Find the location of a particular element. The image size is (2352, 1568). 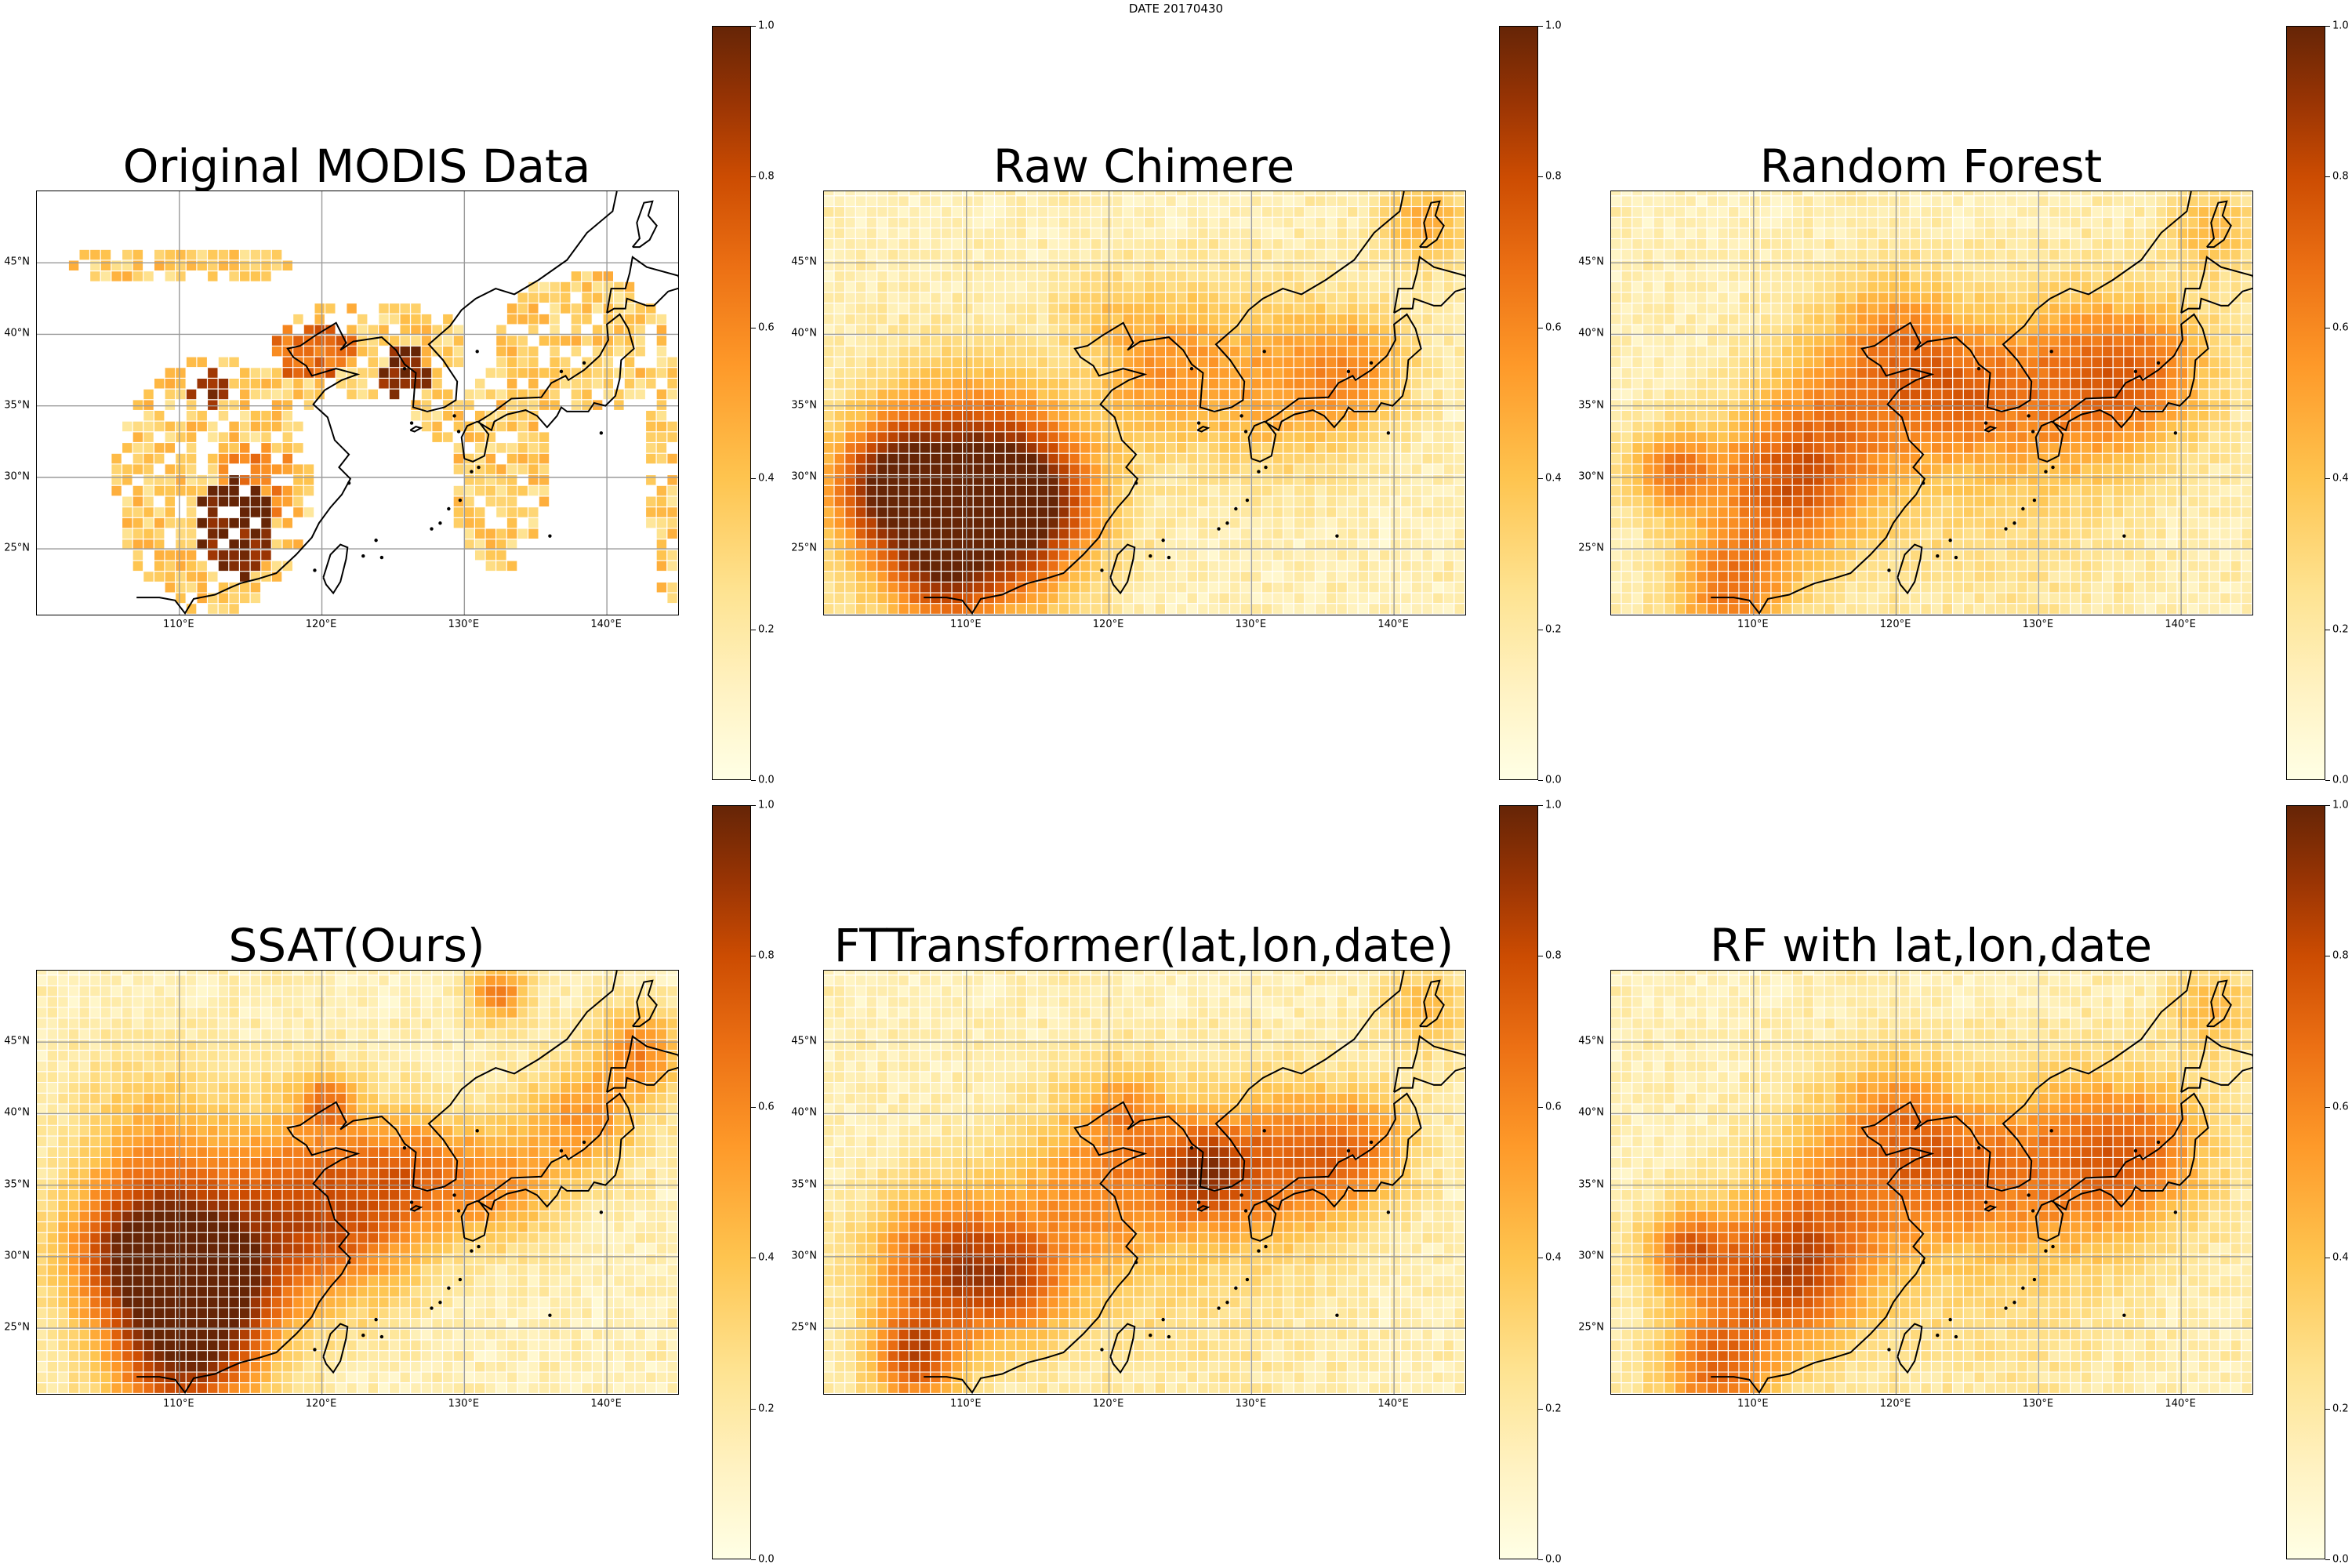

lat-tick-label: 40°N is located at coordinates (1591, 1112).